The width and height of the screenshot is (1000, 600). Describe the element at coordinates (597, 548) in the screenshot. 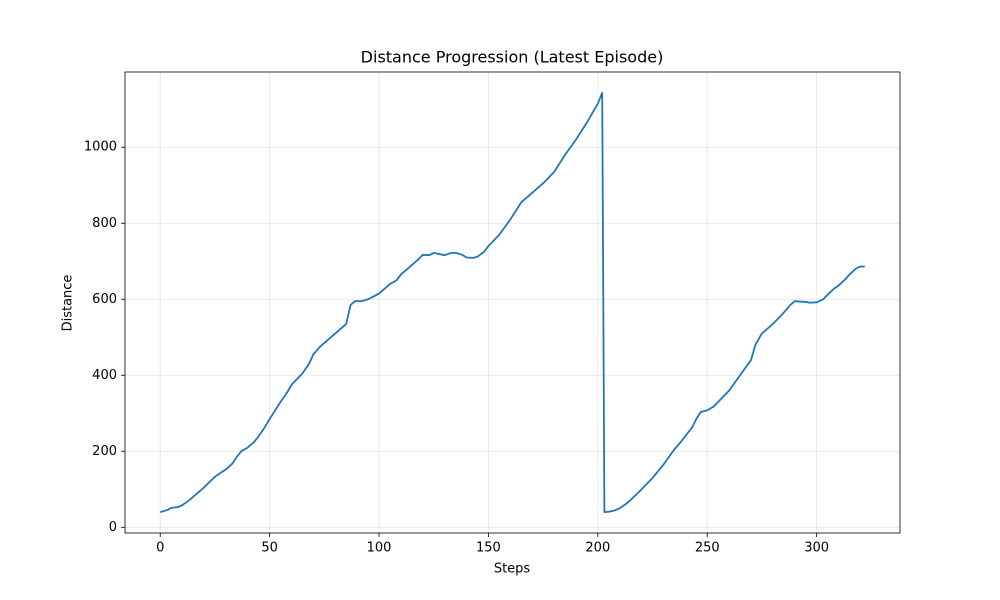

I see `x-tick-label: 200` at that location.